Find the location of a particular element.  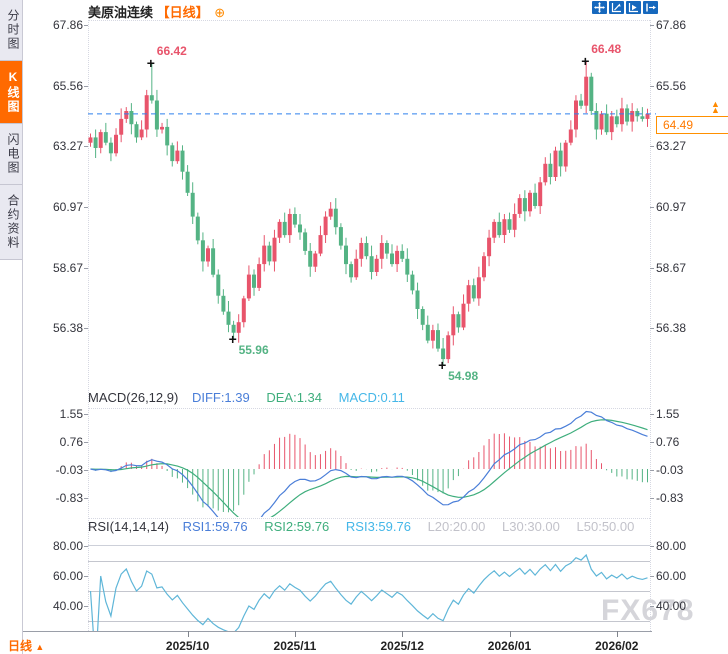

x-axis-label: 2025/11 is located at coordinates (295, 646).